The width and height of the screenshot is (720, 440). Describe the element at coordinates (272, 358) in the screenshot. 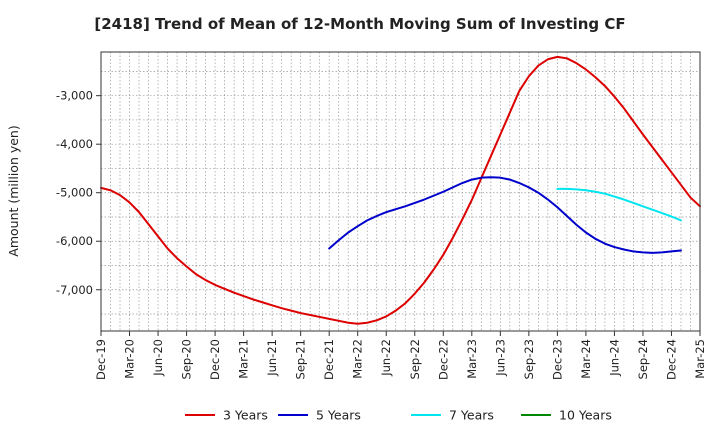

I see `x-tick-label: Jun-21` at that location.